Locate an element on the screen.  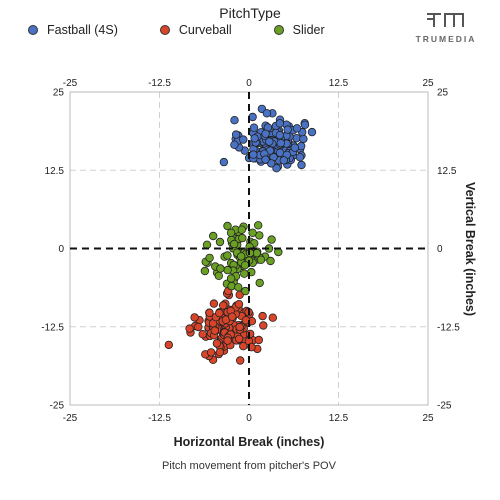
y-tick-label-left: 25 is located at coordinates (59, 93).